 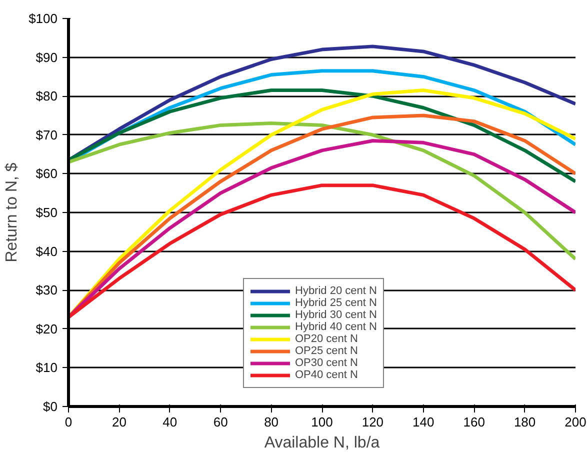 I want to click on legend-label: Hybrid 20 cent N, so click(x=336, y=291).